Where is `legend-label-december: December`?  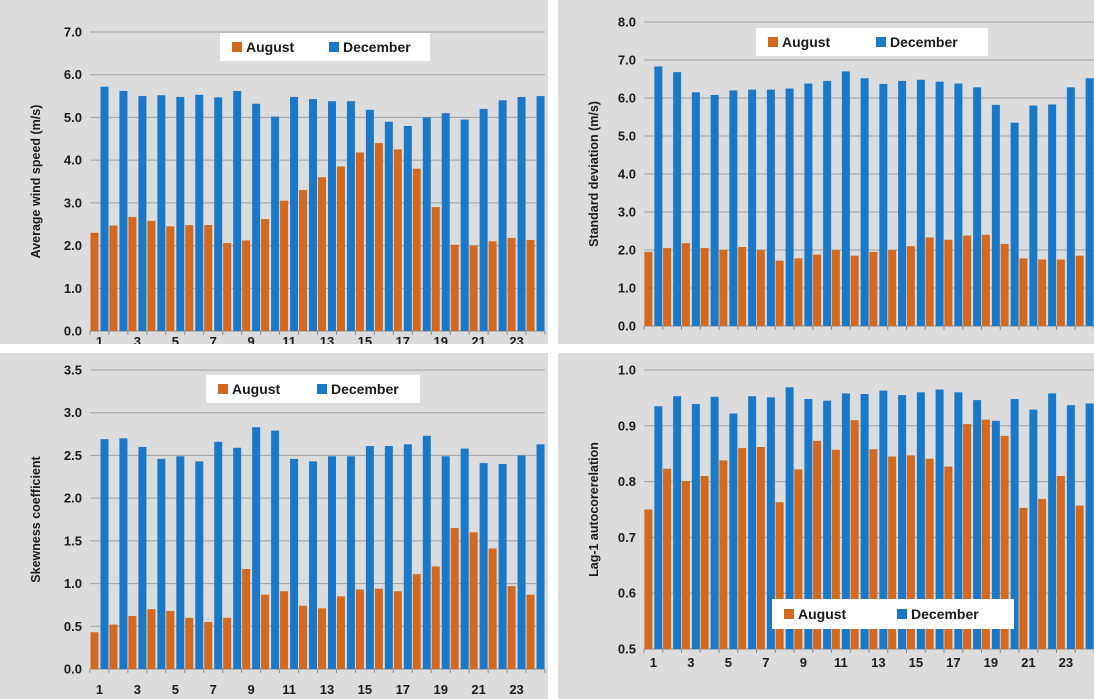 legend-label-december: December is located at coordinates (365, 389).